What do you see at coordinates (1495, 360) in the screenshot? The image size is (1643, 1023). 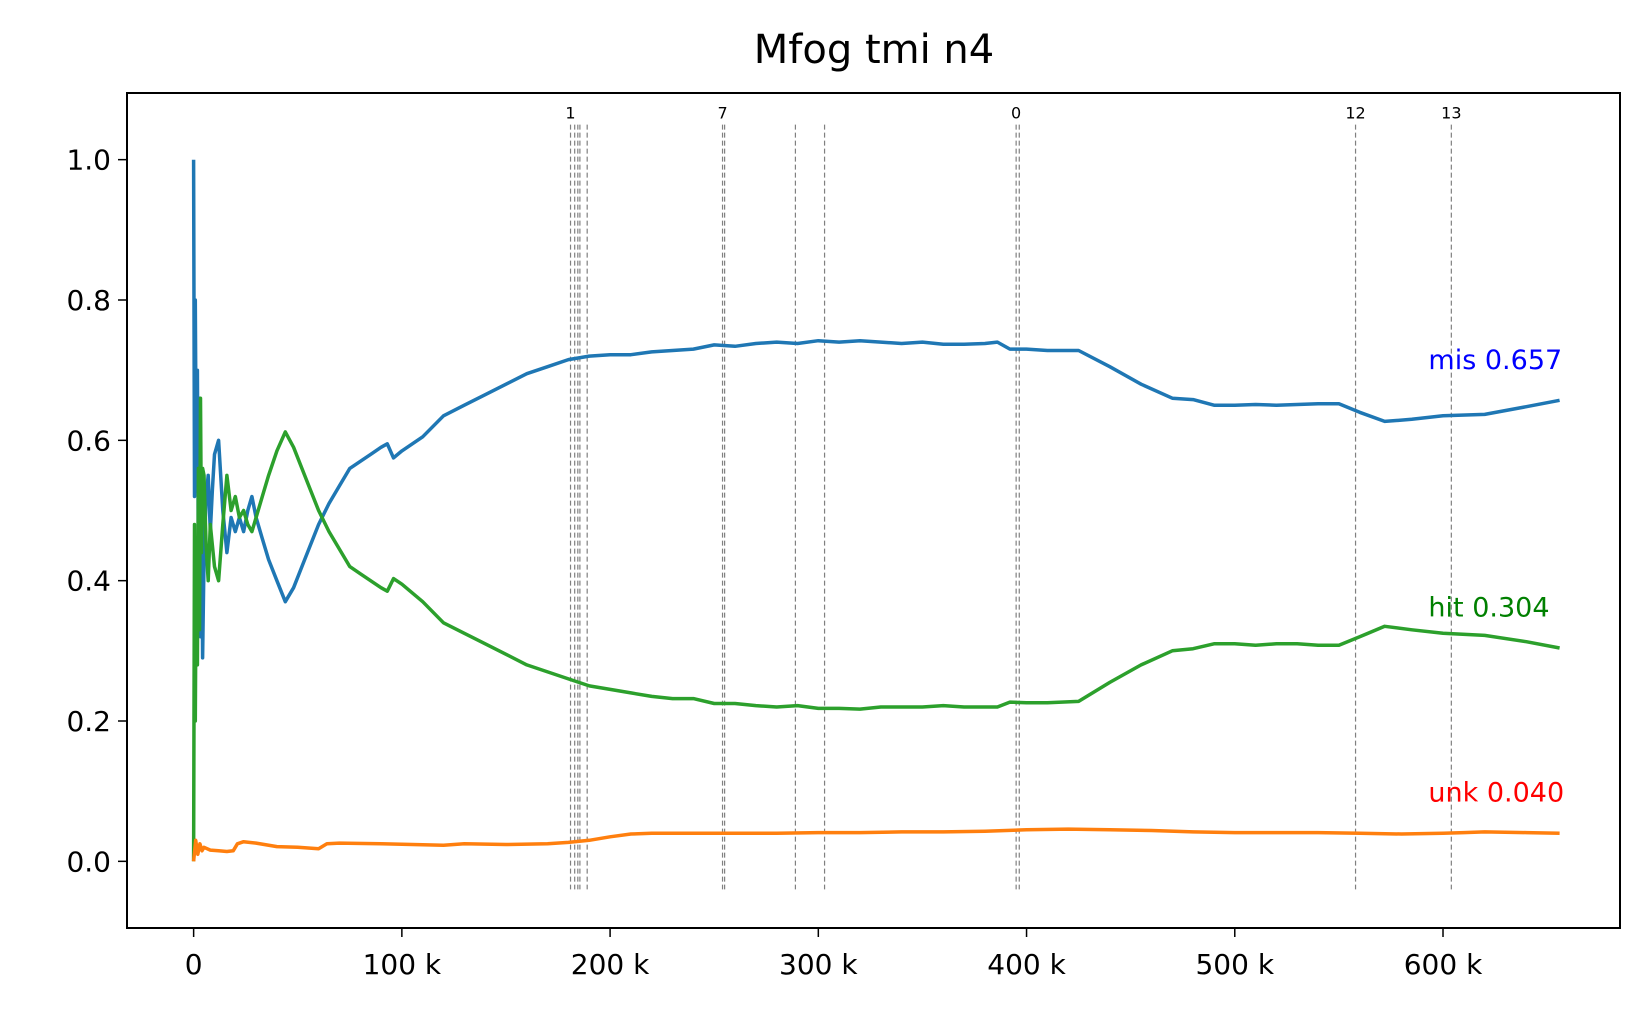 I see `series-end-label-mis: mis 0.657` at bounding box center [1495, 360].